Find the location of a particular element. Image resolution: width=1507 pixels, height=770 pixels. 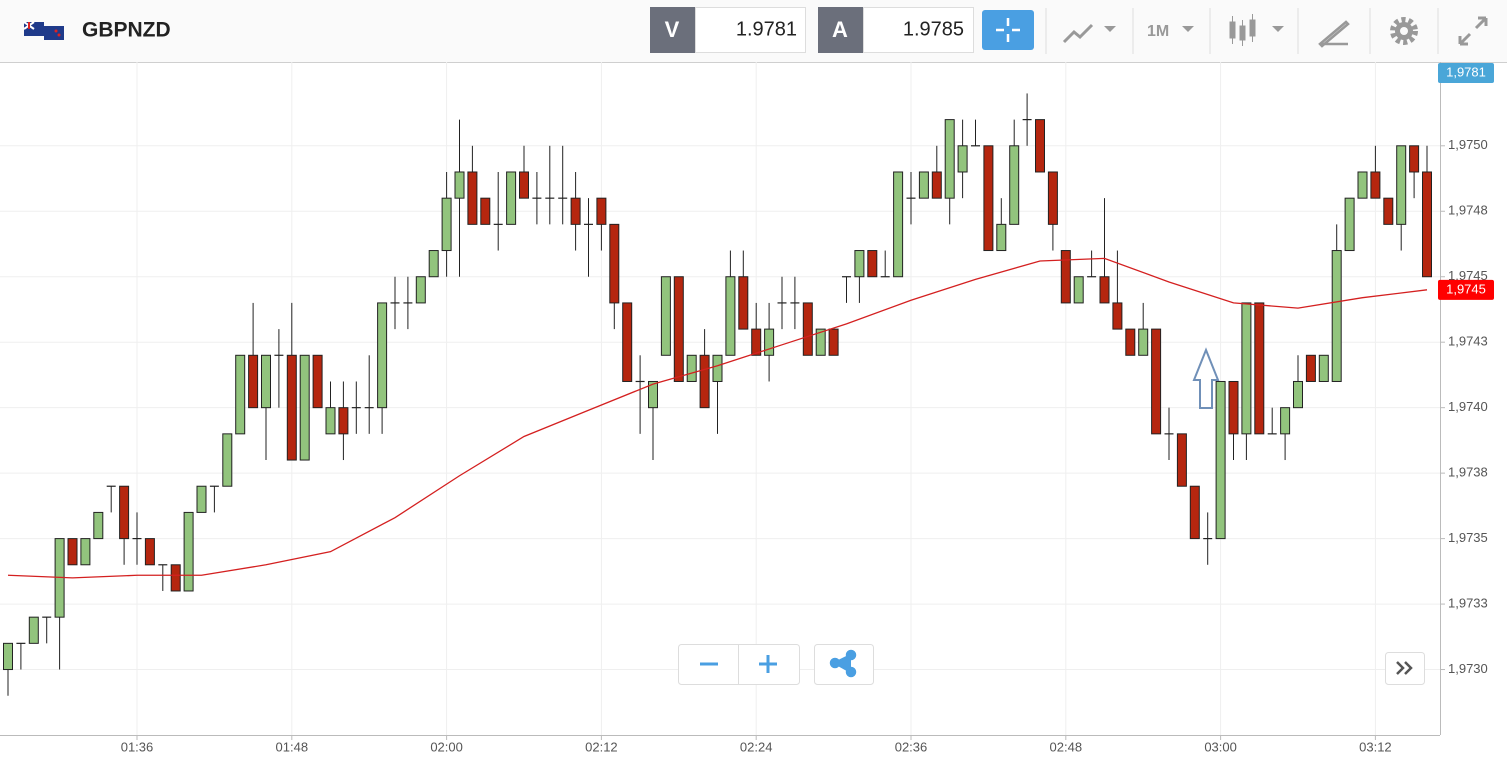

ask-label: A is located at coordinates (840, 29).